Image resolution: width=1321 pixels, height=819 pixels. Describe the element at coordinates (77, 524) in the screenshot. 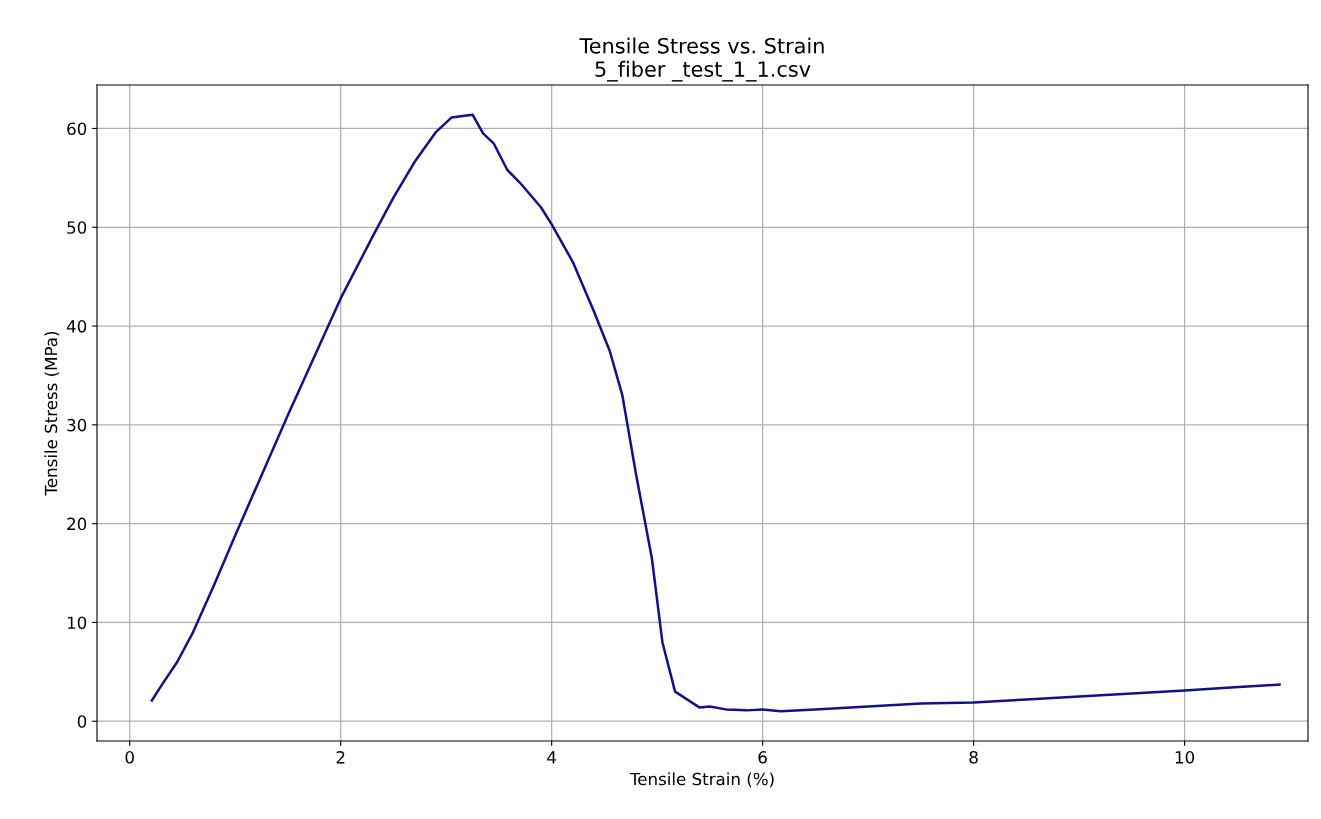

I see `y-tick-label: 20` at that location.